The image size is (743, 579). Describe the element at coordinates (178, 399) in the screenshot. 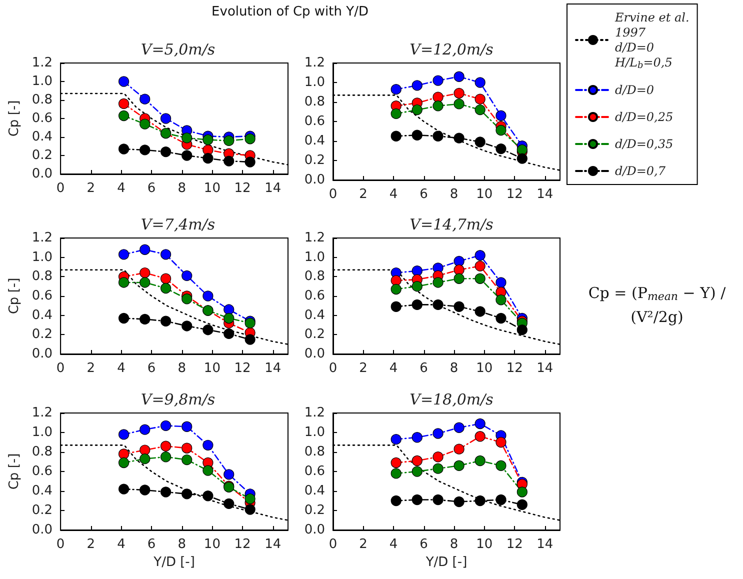

I see `chart-title: V=9,8m/s` at that location.